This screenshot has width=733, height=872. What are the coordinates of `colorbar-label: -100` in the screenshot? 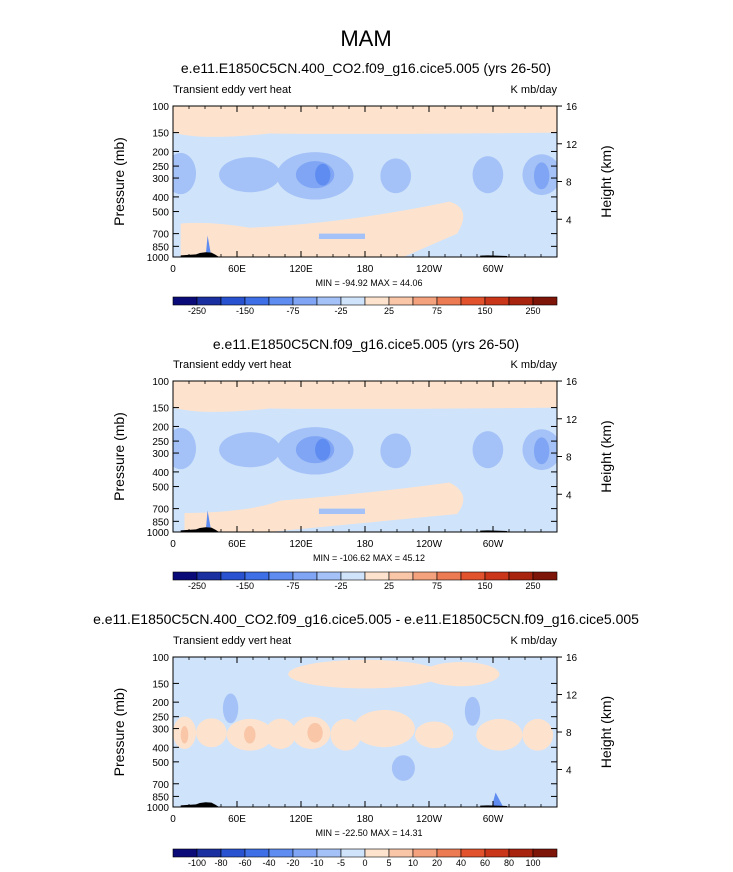 It's located at (197, 863).